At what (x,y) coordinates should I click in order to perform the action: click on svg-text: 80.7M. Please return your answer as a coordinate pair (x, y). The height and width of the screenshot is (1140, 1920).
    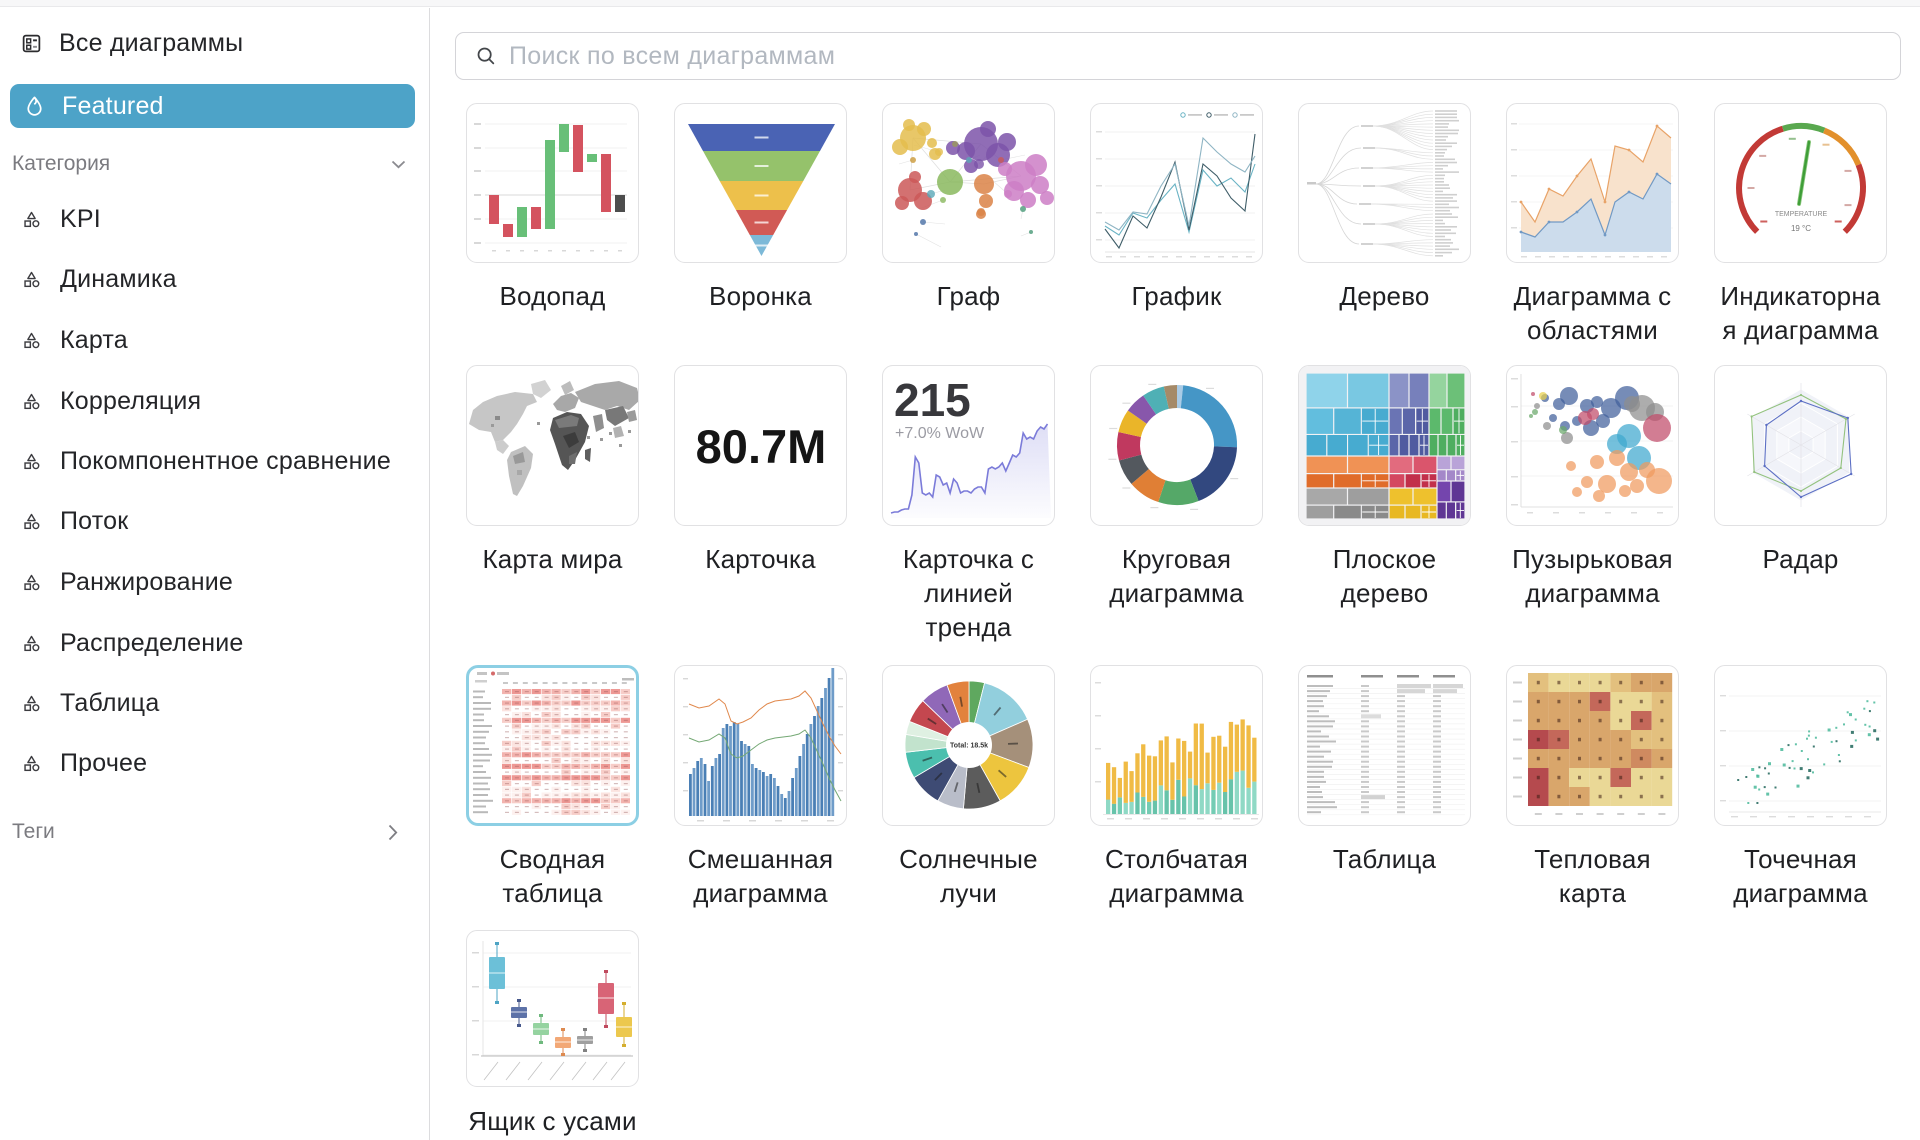
    Looking at the image, I should click on (761, 446).